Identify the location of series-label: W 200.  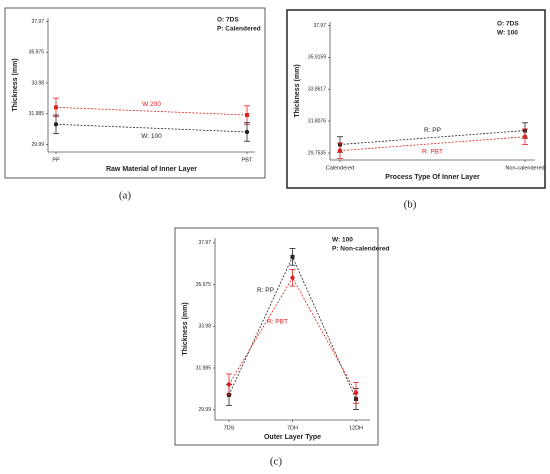
(151, 104).